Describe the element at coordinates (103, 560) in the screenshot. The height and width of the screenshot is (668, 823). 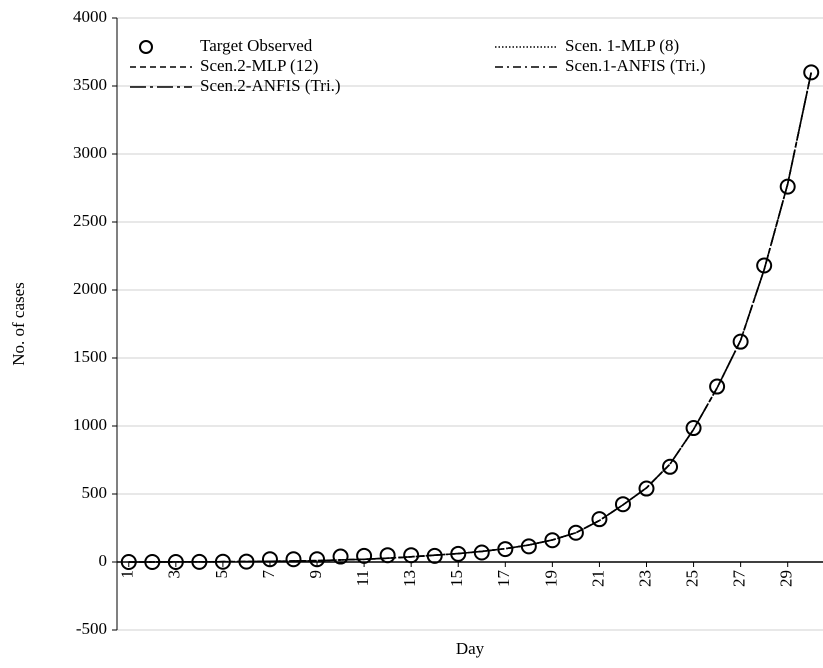
I see `y-tick-label: 0` at that location.